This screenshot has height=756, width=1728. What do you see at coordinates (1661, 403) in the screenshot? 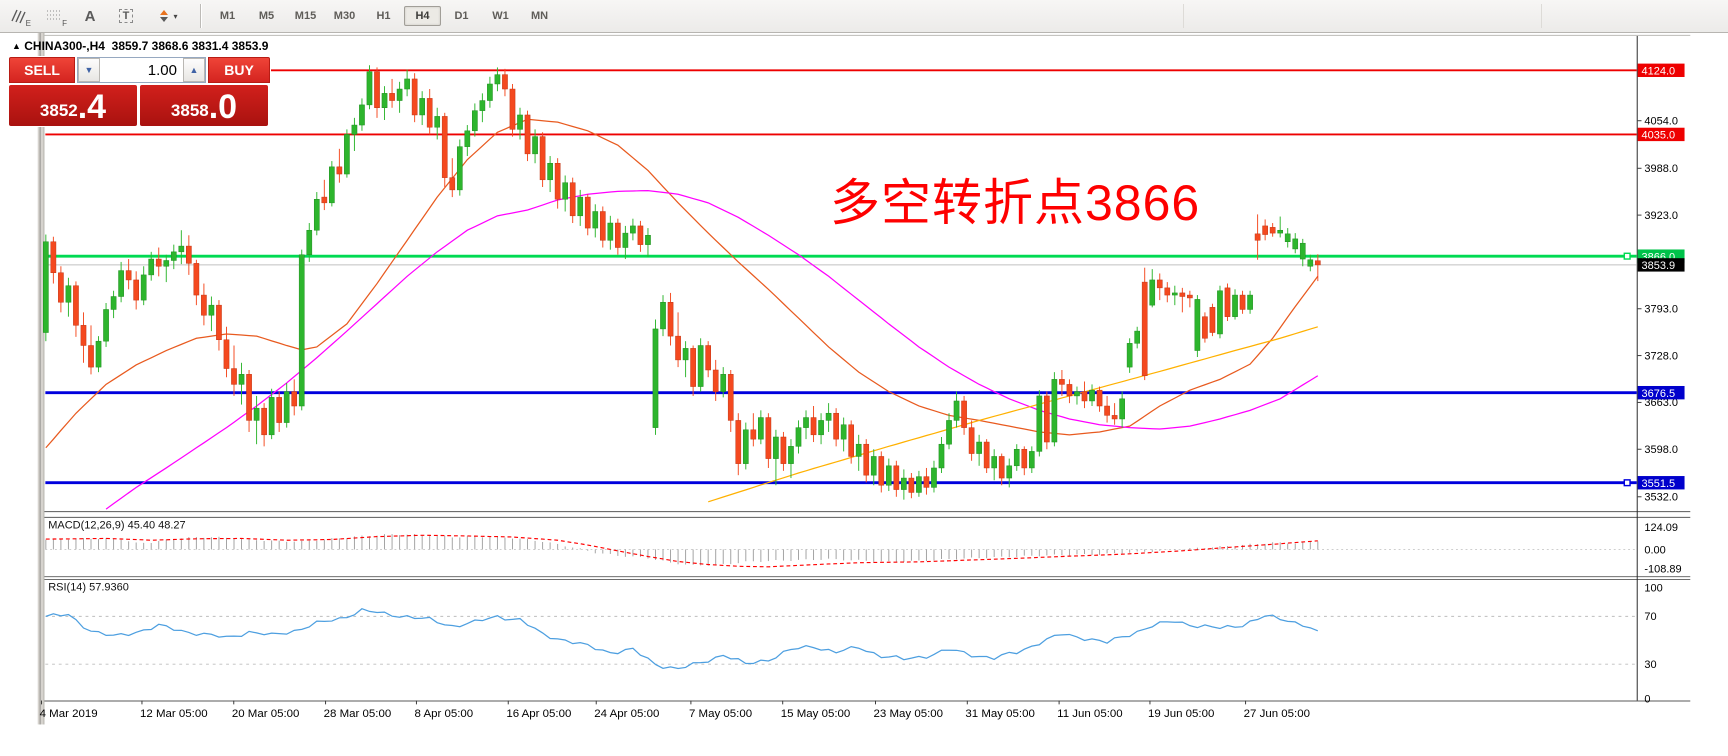
I see `price-tick-label: 3663.0` at bounding box center [1661, 403].